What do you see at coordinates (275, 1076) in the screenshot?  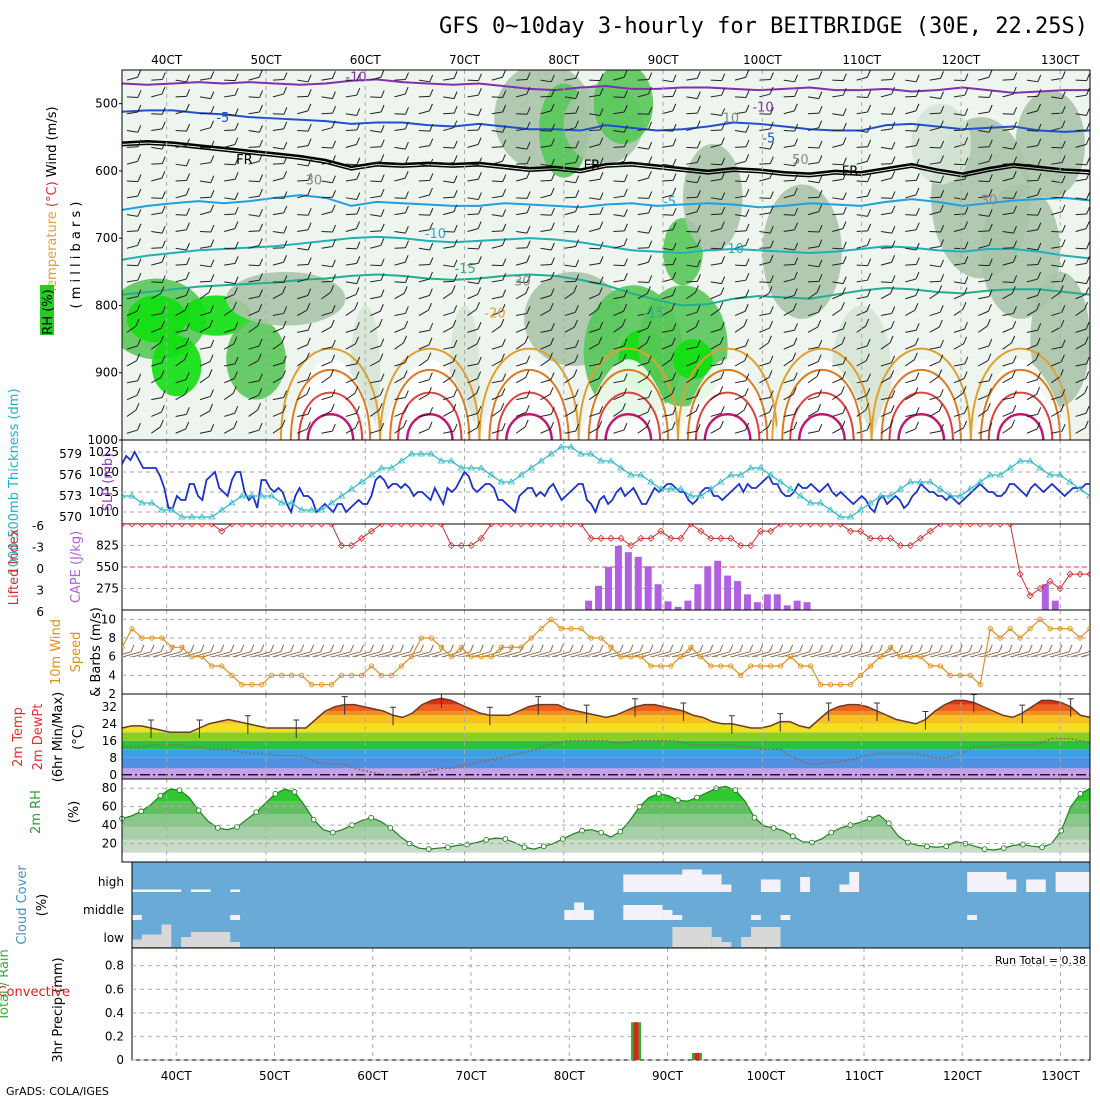 I see `bottom-tick-label: 50CT` at bounding box center [275, 1076].